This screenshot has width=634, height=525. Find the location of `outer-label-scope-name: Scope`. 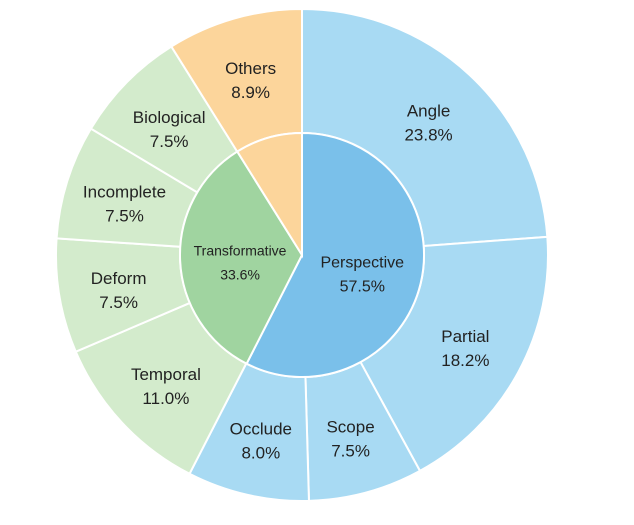

outer-label-scope-name: Scope is located at coordinates (350, 427).